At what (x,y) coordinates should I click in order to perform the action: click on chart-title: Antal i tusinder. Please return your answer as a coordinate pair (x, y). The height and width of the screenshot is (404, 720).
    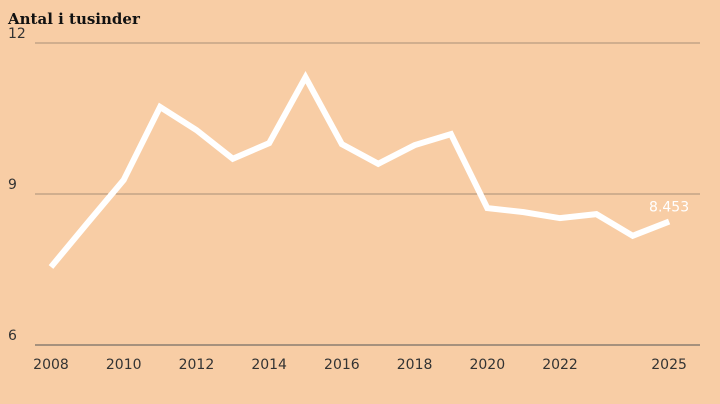
    Looking at the image, I should click on (74, 19).